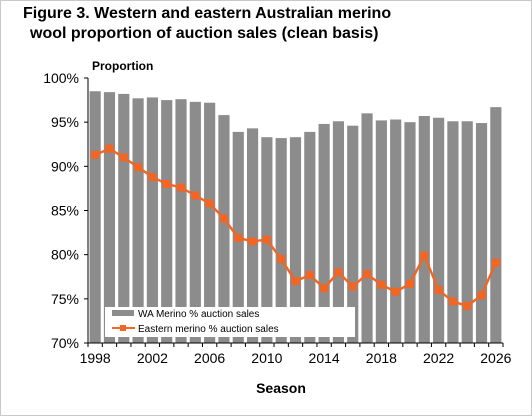 The height and width of the screenshot is (416, 532). What do you see at coordinates (95, 217) in the screenshot?
I see `bar-wa-1998` at bounding box center [95, 217].